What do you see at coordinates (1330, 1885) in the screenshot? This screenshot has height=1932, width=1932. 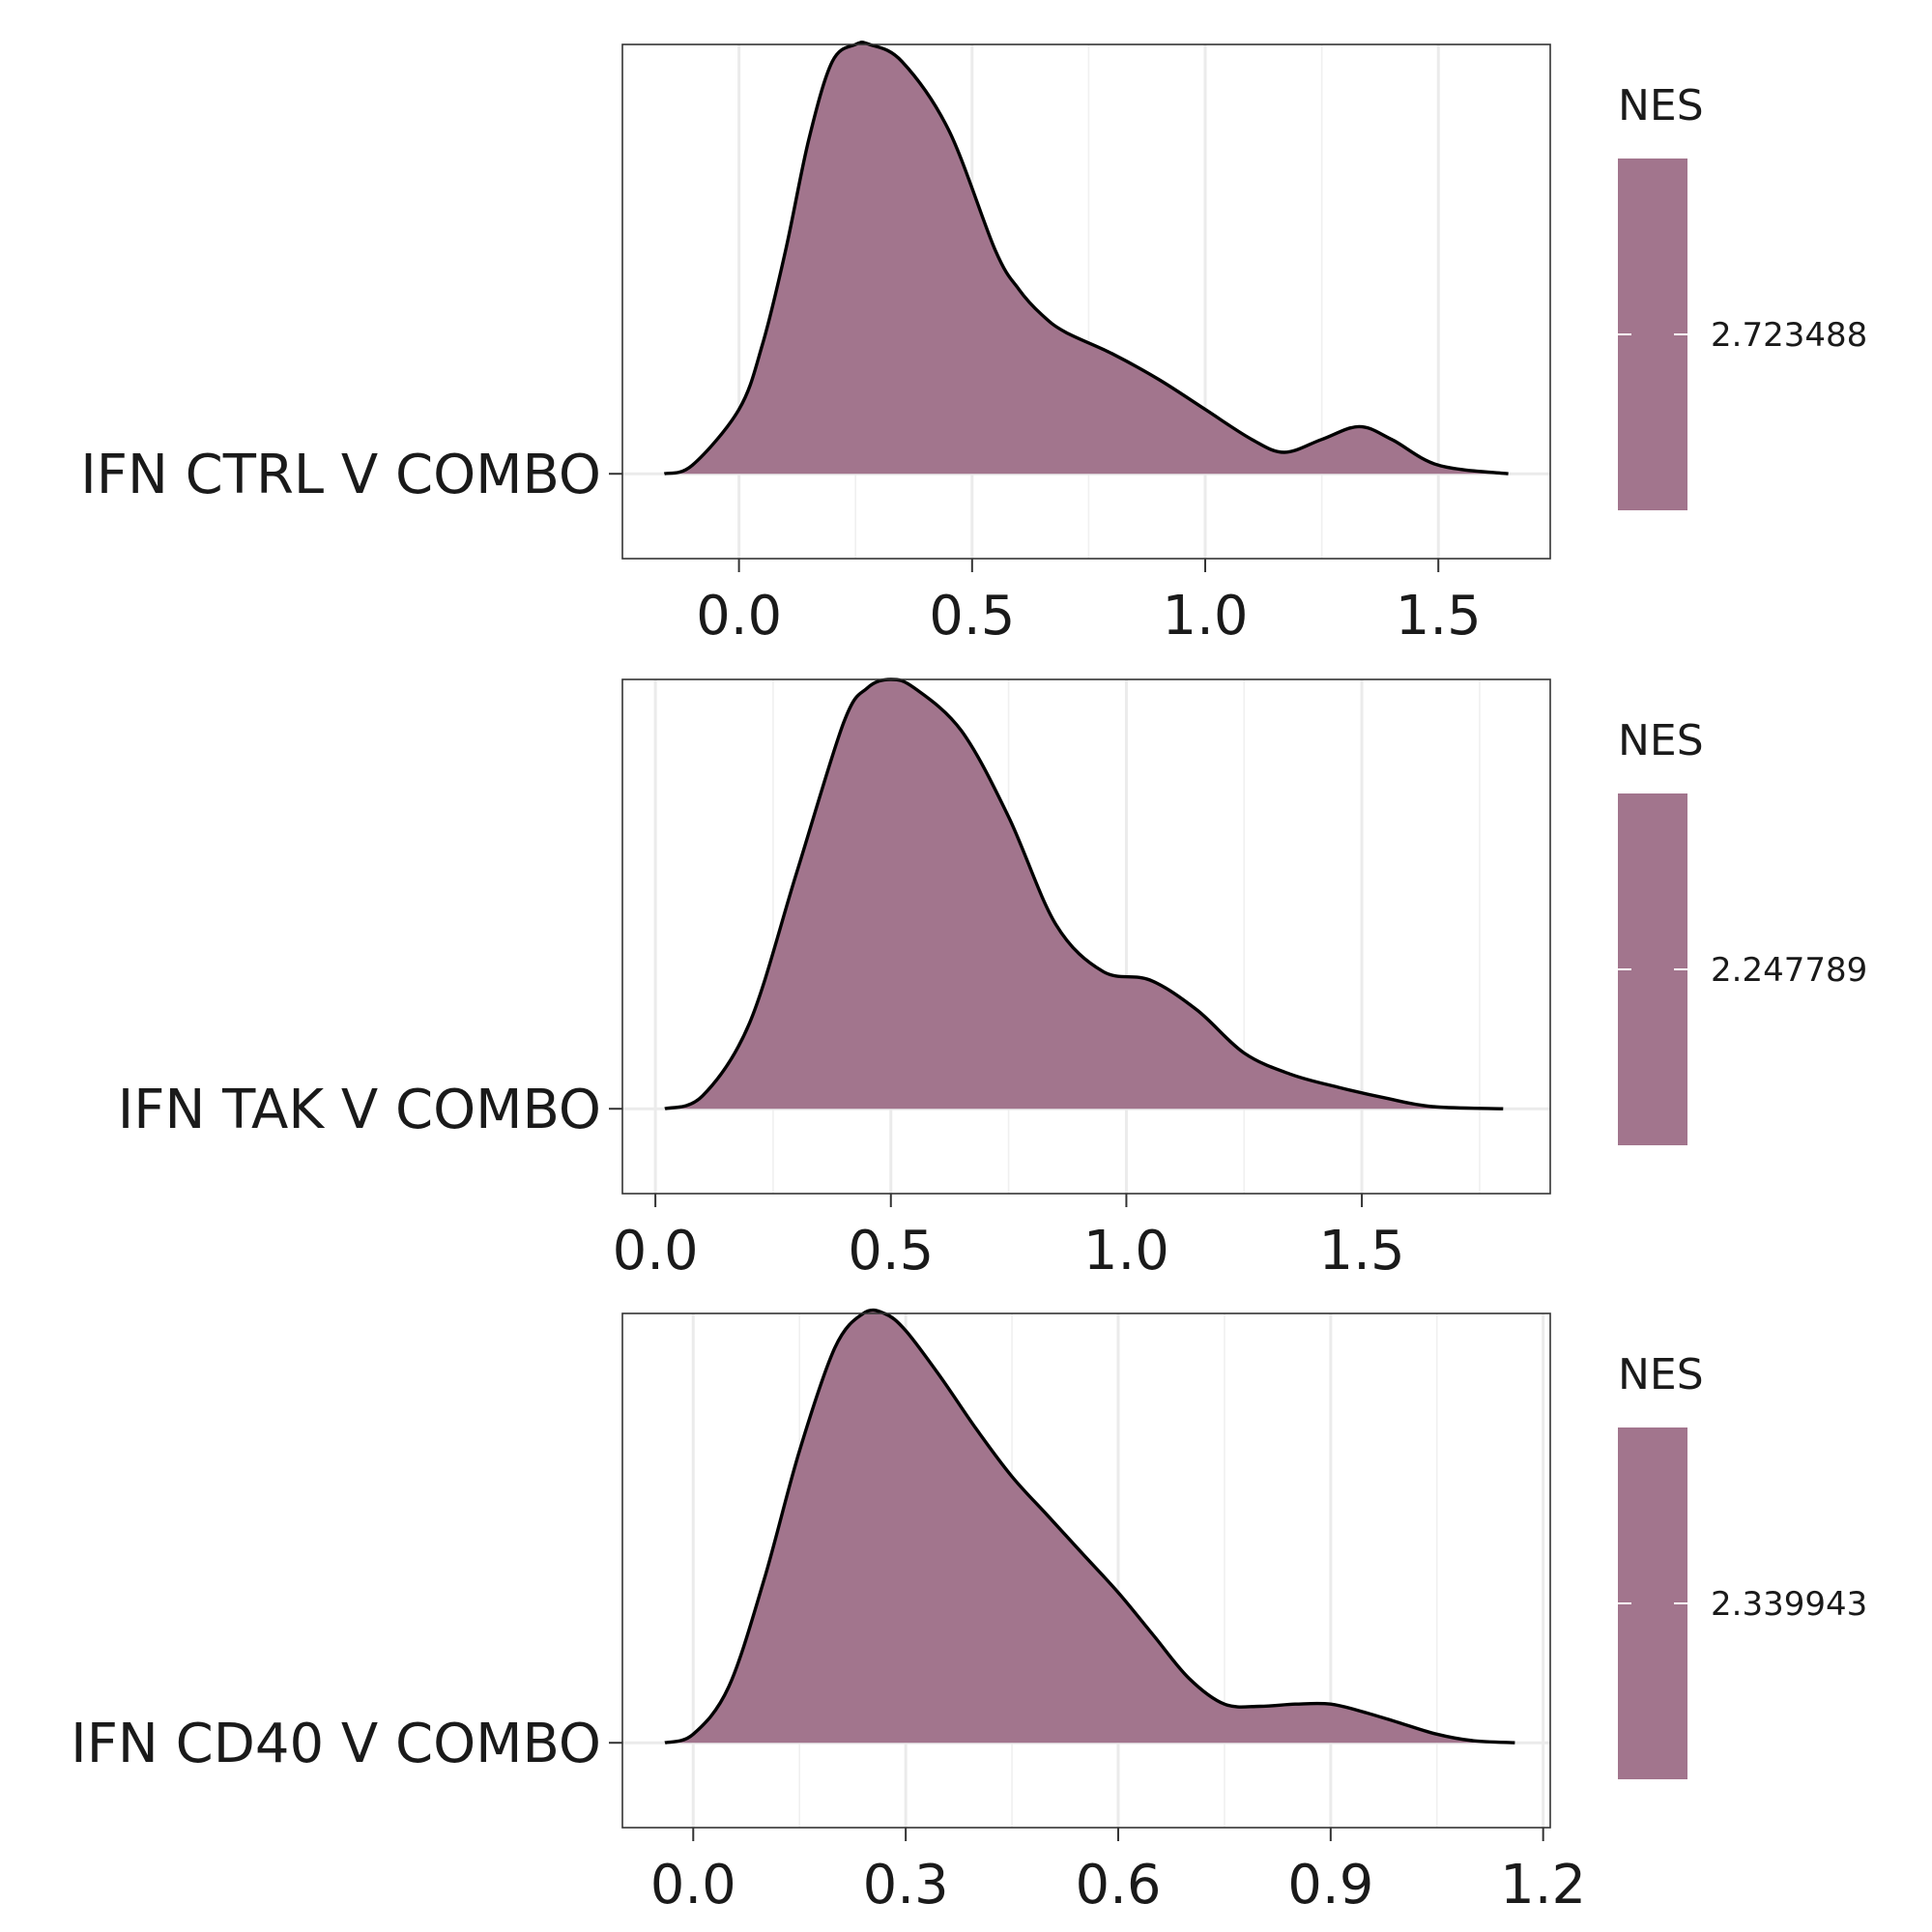 I see `x-tick-label: 0.9` at bounding box center [1330, 1885].